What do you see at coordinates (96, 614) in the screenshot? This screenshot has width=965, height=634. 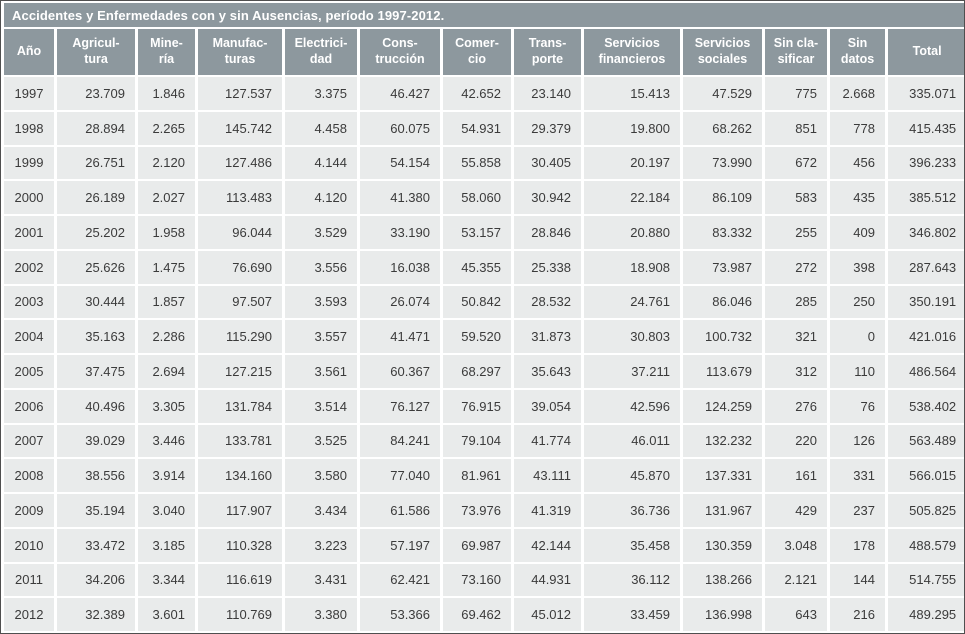 I see `value-cell: 32.389` at bounding box center [96, 614].